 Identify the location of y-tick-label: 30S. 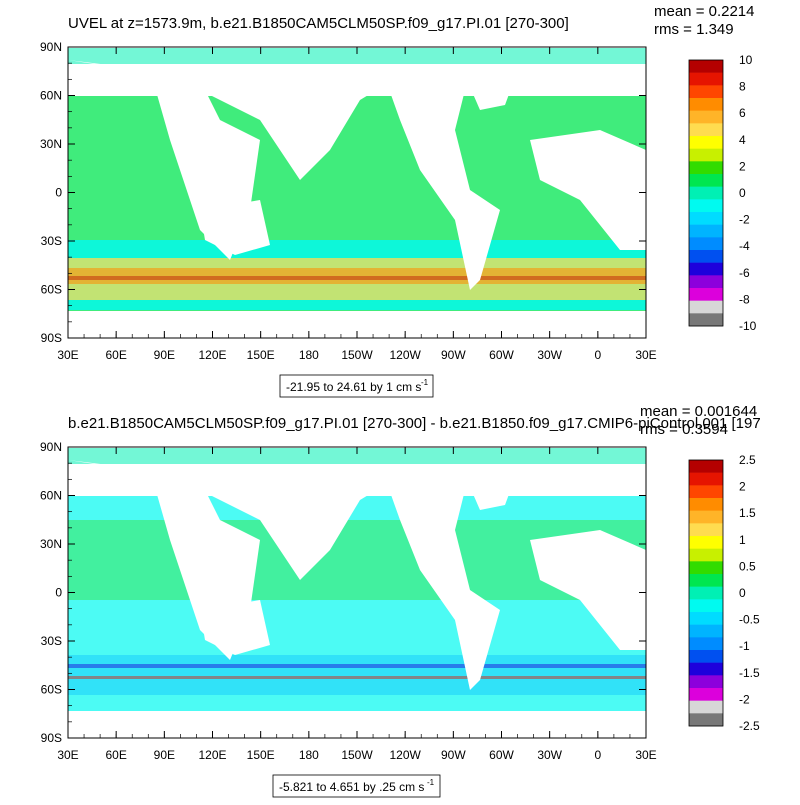
(51, 641).